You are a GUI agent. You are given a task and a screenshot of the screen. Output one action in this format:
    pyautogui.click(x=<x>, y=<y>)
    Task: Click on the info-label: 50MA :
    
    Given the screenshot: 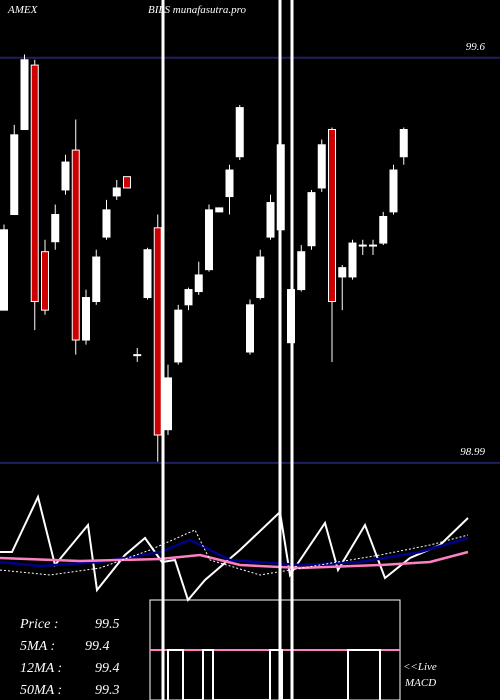 What is the action you would take?
    pyautogui.click(x=41, y=690)
    